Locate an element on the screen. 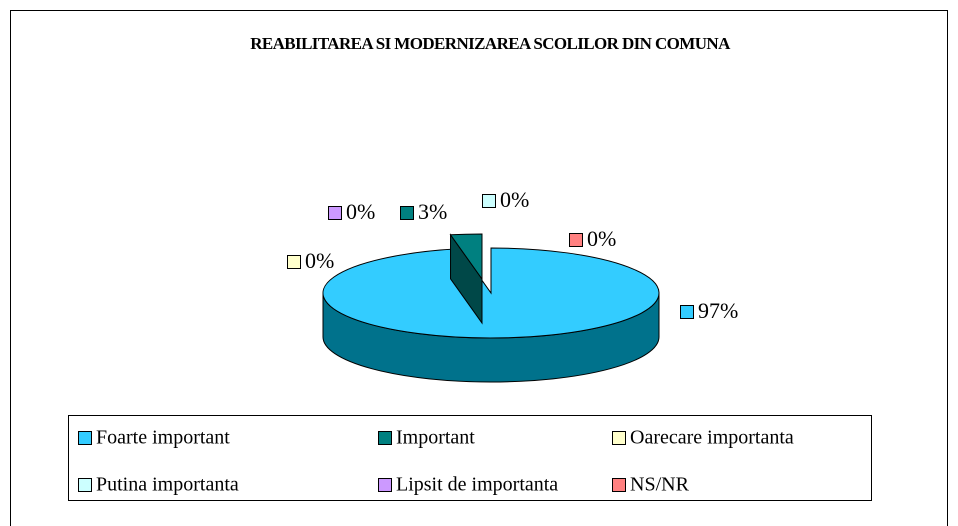 Image resolution: width=958 pixels, height=526 pixels. legend-label: Putina importanta is located at coordinates (167, 485).